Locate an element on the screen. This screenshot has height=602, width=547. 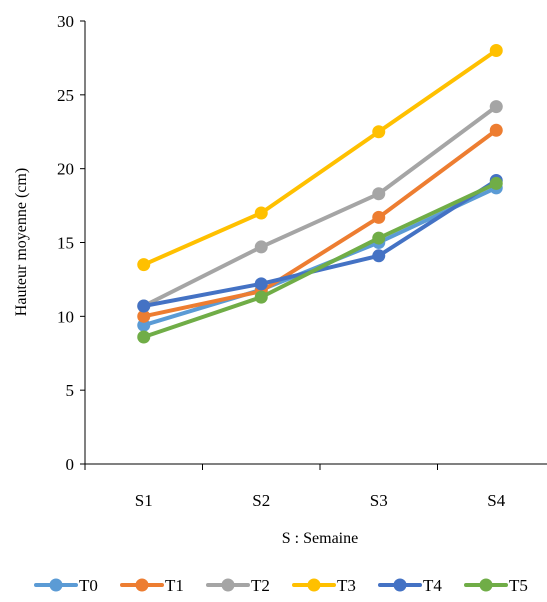
legend-item-t0: T0 is located at coordinates (66, 585).